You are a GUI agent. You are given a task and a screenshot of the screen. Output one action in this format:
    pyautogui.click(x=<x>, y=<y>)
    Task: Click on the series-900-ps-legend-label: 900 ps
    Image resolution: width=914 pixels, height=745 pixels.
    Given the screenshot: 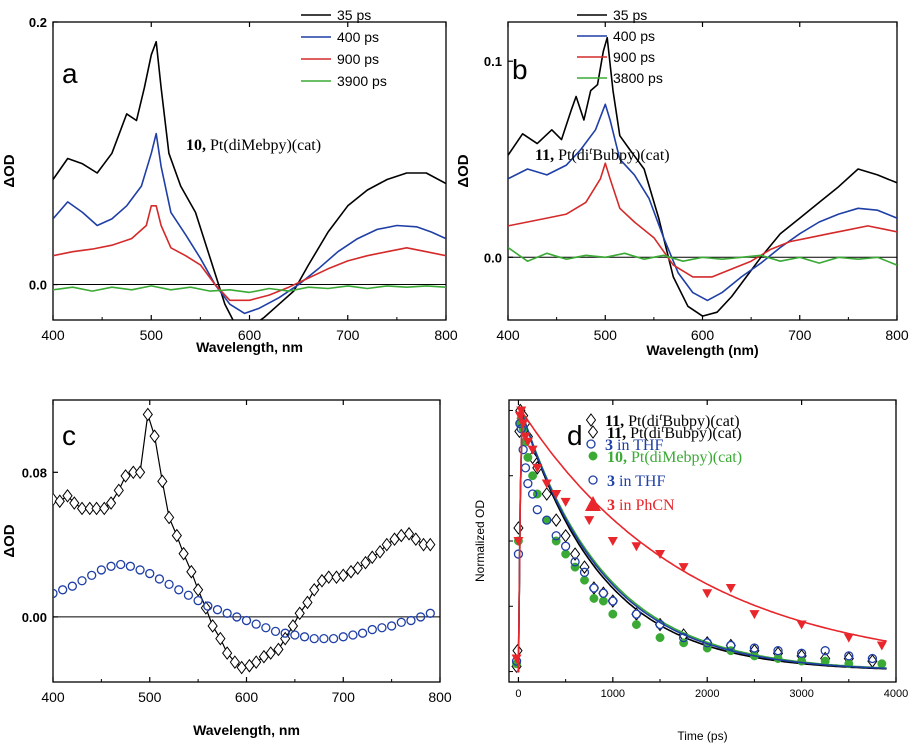 What is the action you would take?
    pyautogui.click(x=358, y=59)
    